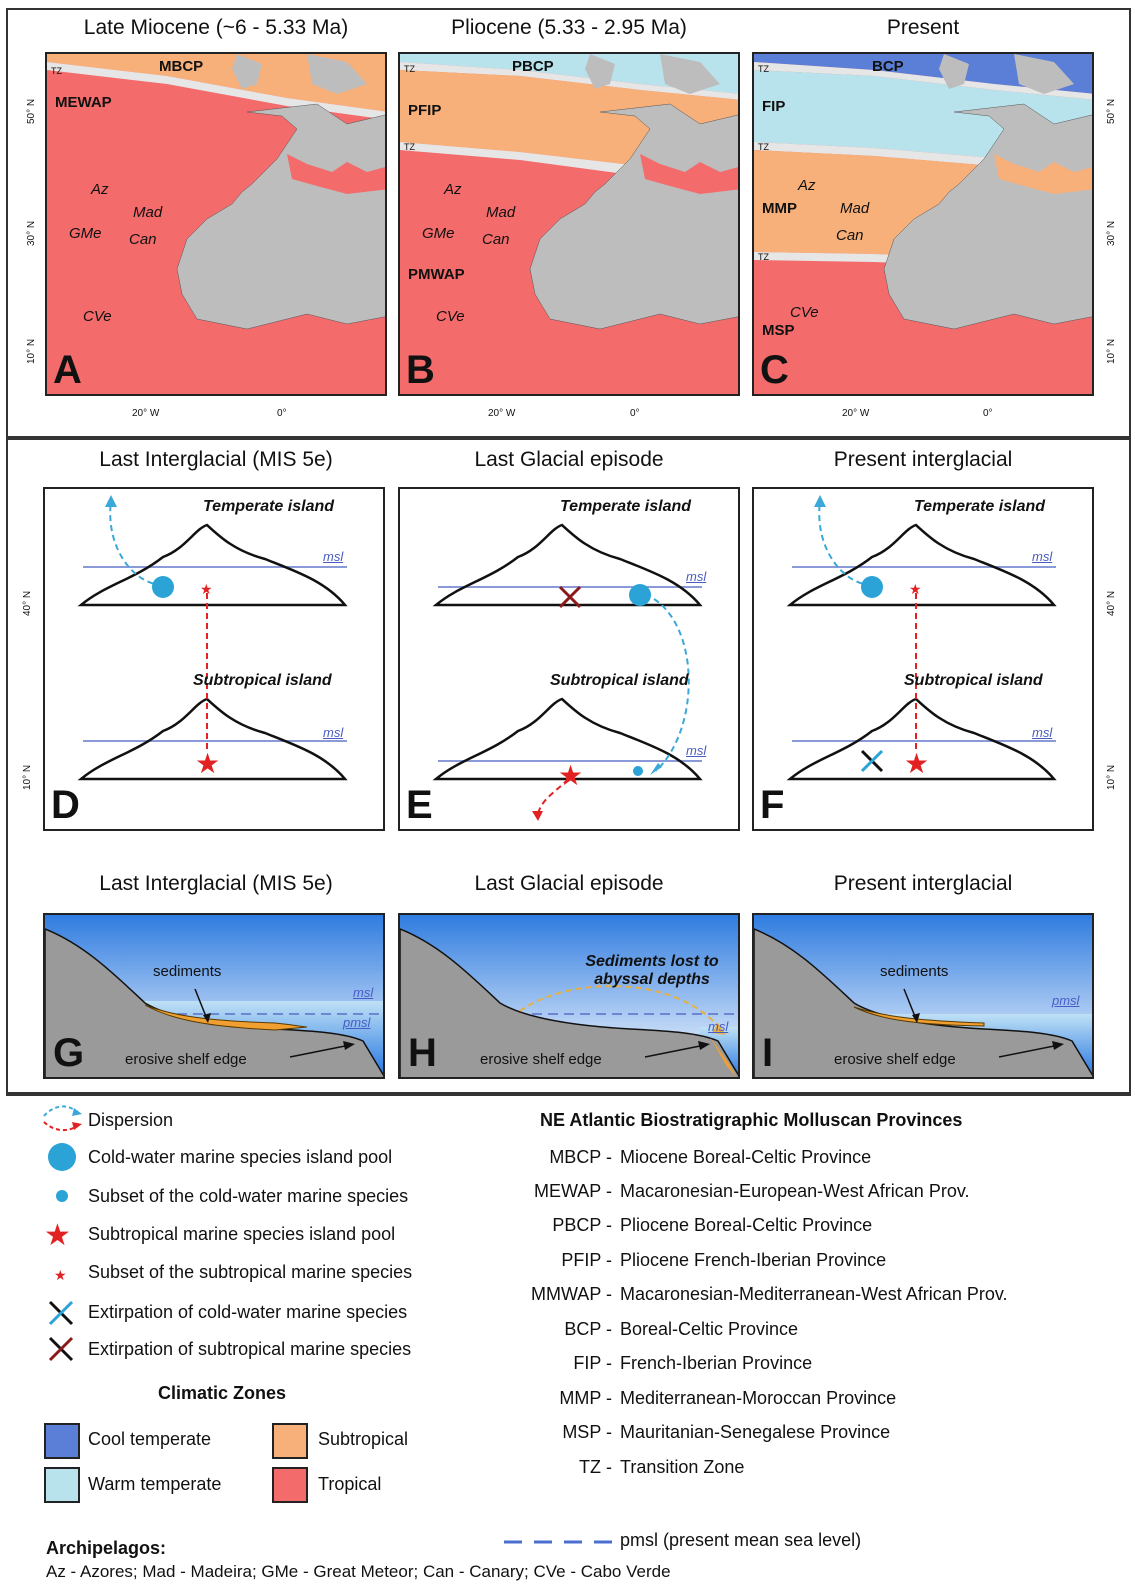 The width and height of the screenshot is (1135, 1586). Describe the element at coordinates (67, 370) in the screenshot. I see `map-a-letter: A` at that location.